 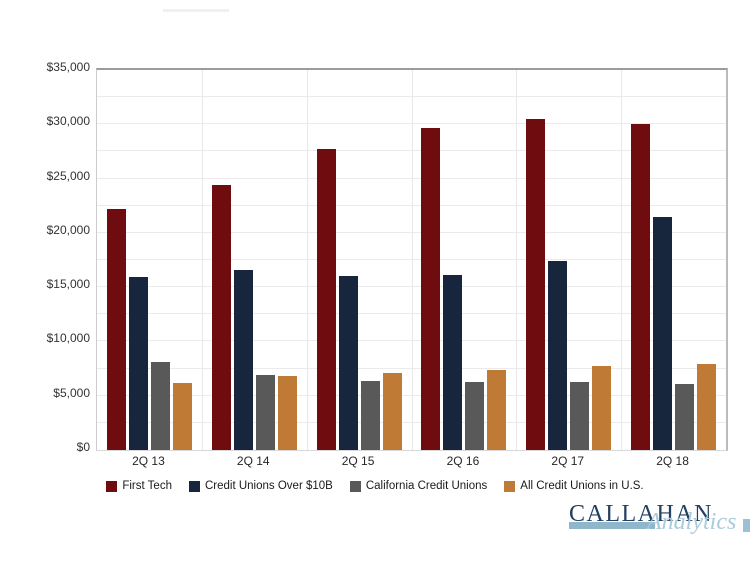 I want to click on legend-item: All Credit Unions in U.S., so click(x=574, y=486).